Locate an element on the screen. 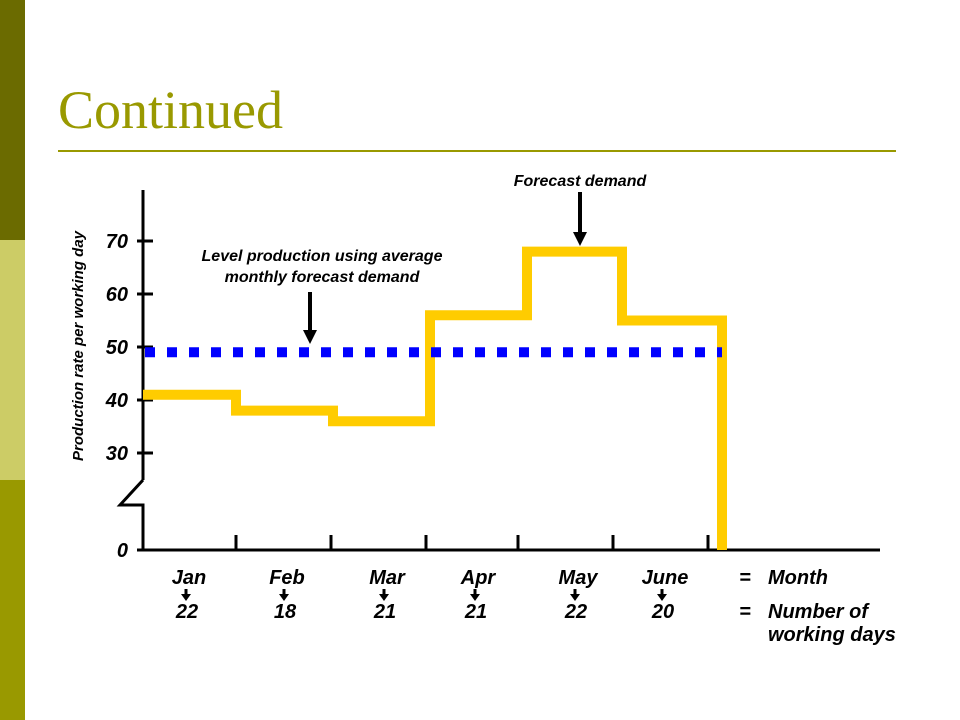  working-days-apr: 21 is located at coordinates (475, 612).